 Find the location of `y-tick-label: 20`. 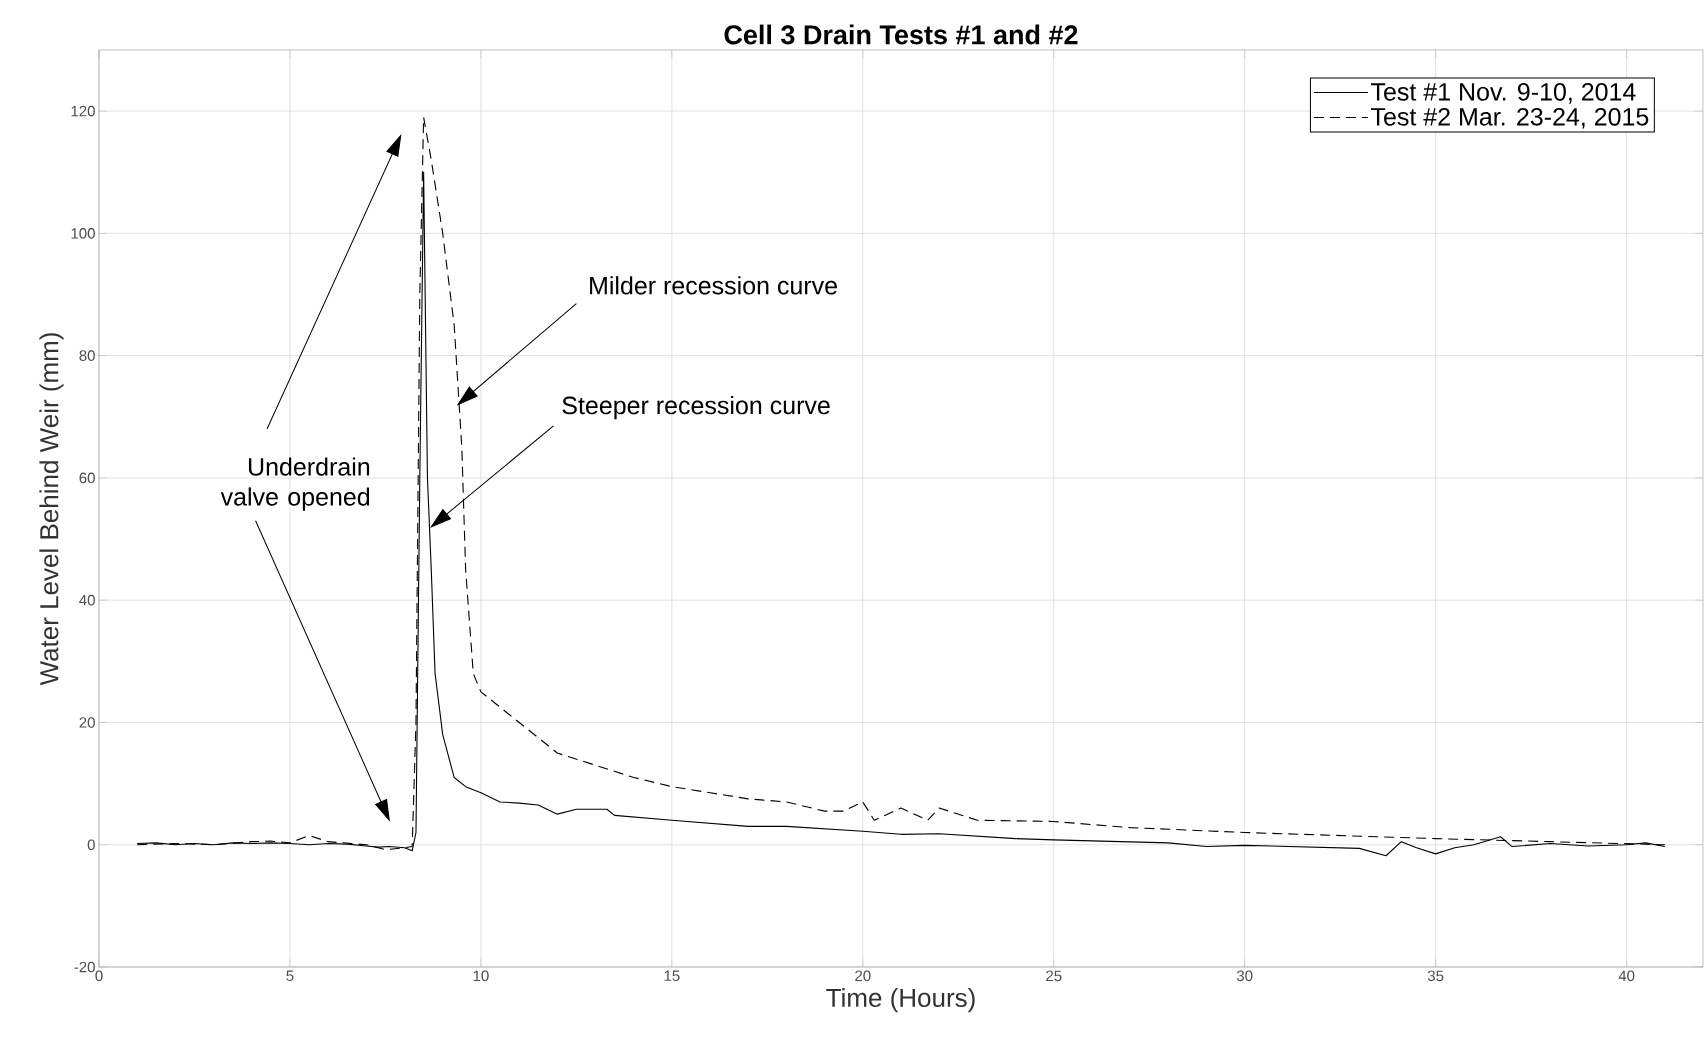

y-tick-label: 20 is located at coordinates (87, 722).